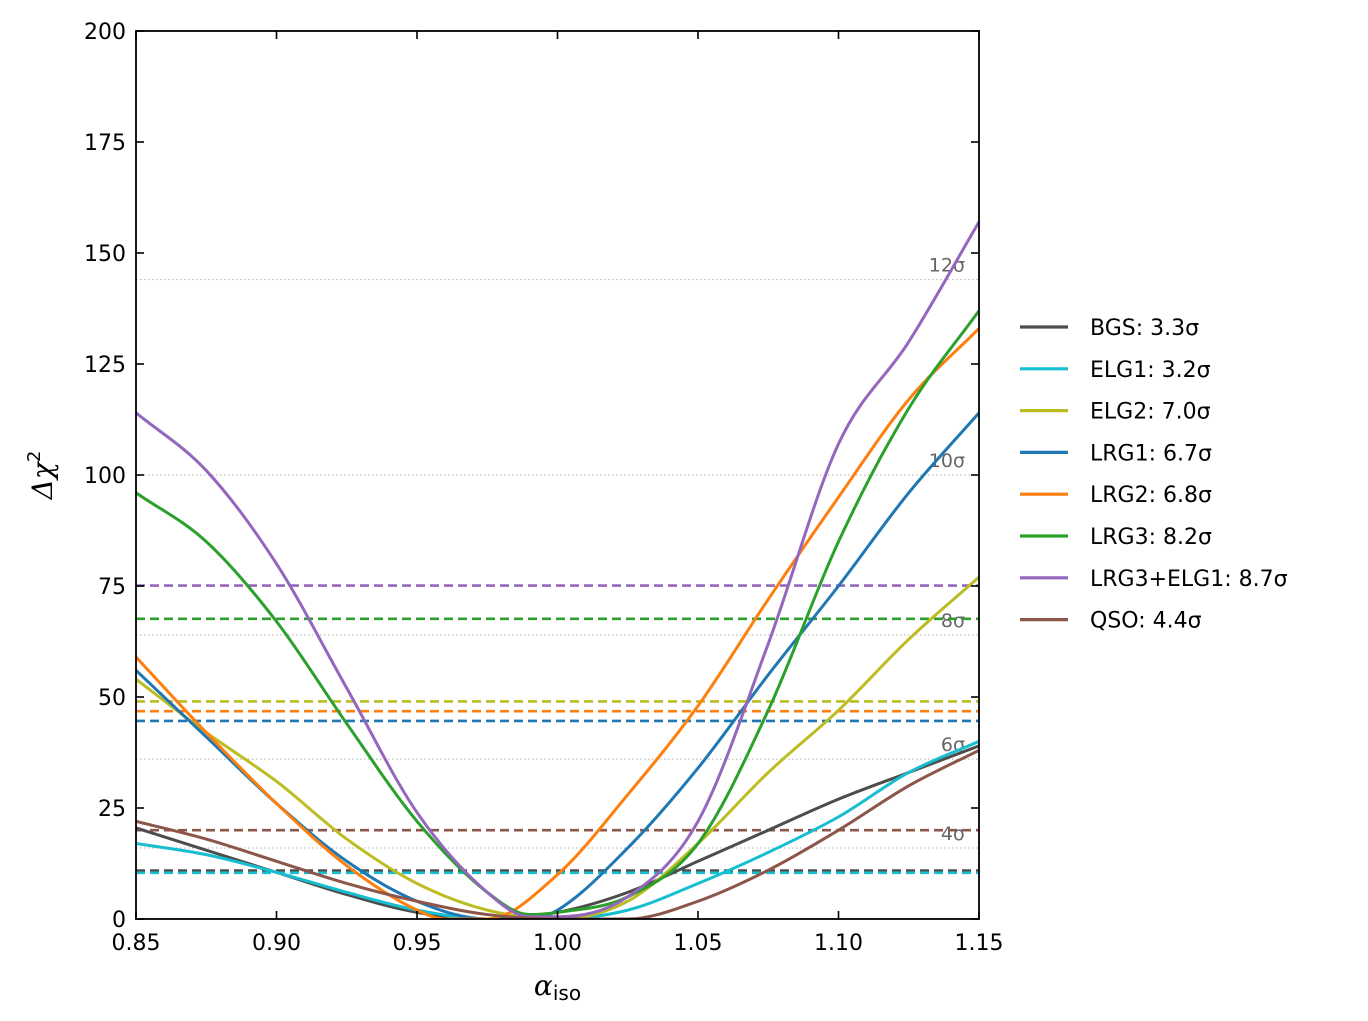 Image resolution: width=1368 pixels, height=1021 pixels. Describe the element at coordinates (112, 587) in the screenshot. I see `y-tick-label-3: 75` at that location.